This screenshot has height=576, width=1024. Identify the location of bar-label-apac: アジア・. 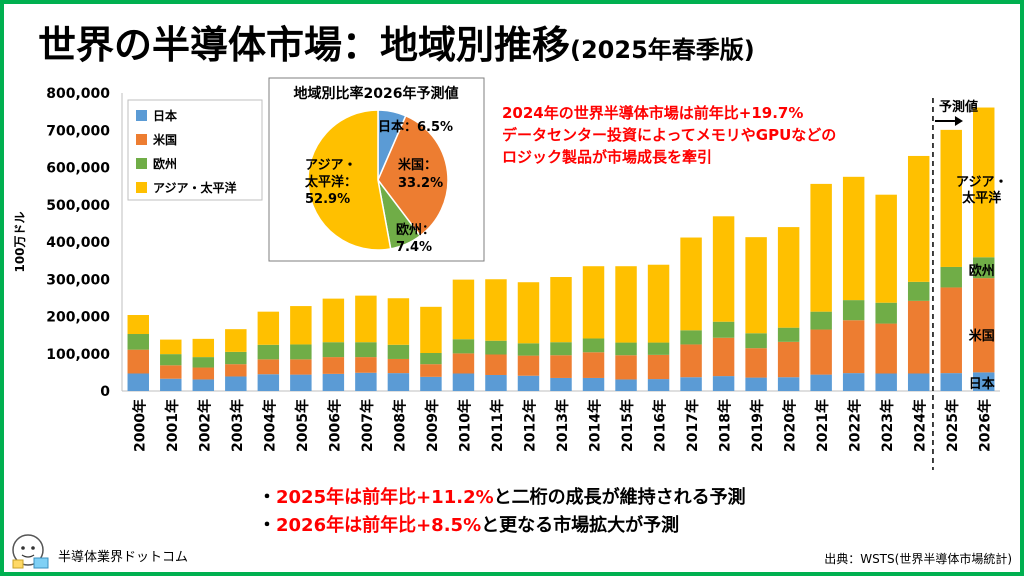
(981, 182).